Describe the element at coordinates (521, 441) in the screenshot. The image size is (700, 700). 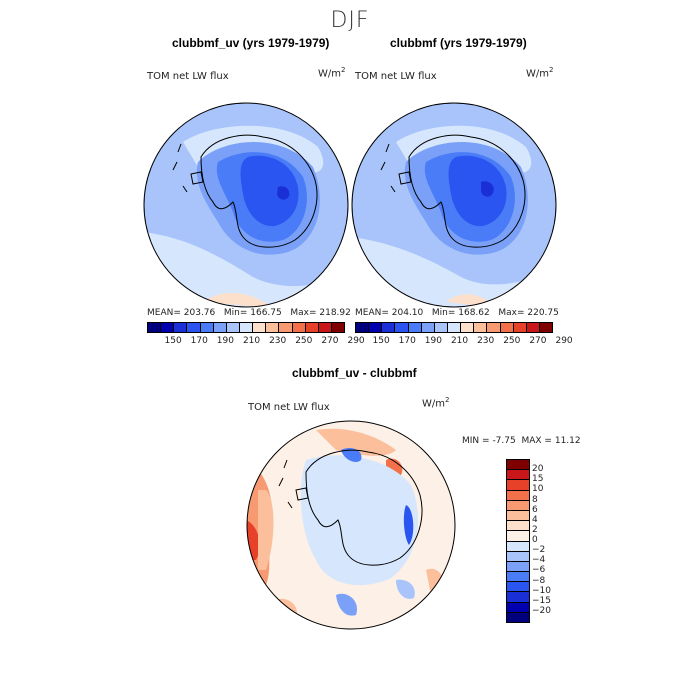
I see `diff-minmax: MIN = -7.75 MAX = 11.12` at that location.